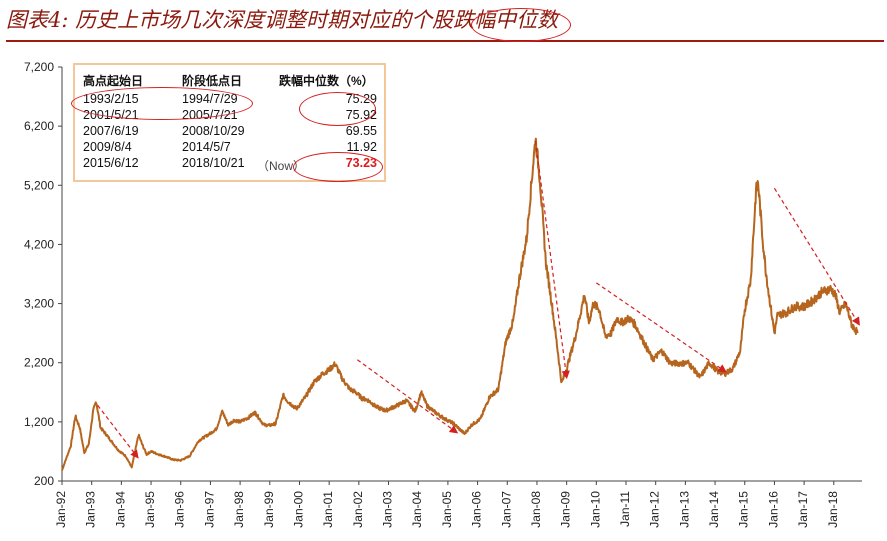 This screenshot has height=541, width=887. What do you see at coordinates (566, 509) in the screenshot?
I see `x-tick-label: Jan-09` at bounding box center [566, 509].